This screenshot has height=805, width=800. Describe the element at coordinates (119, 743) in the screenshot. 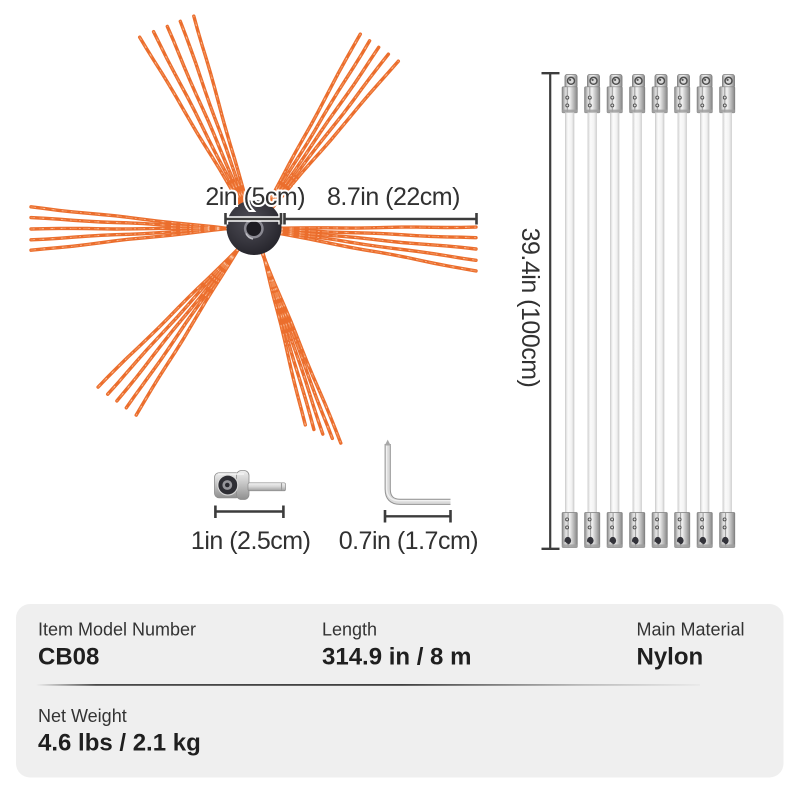

I see `svg-text: 4.6 lbs / 2.1 kg` at that location.